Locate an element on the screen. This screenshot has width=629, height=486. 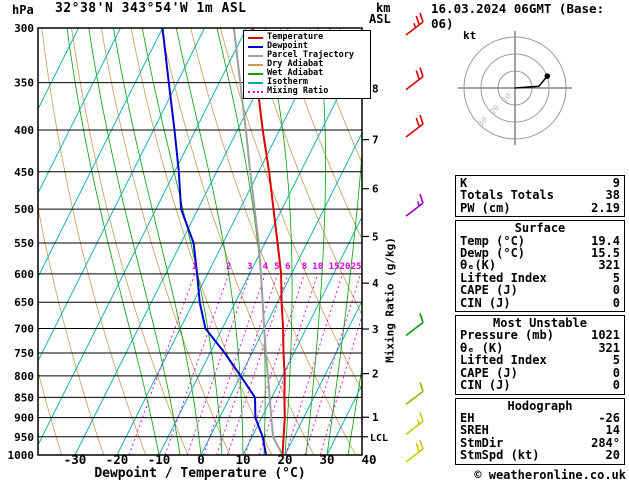
km-tick-label: 8 is located at coordinates (375, 89).